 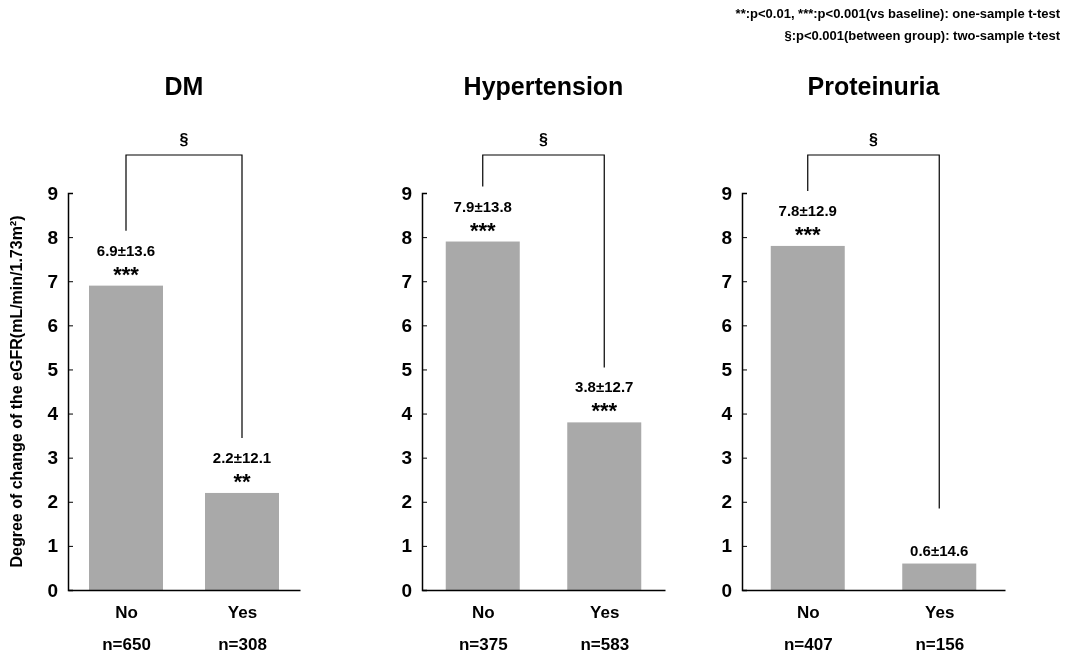 What do you see at coordinates (126, 250) in the screenshot?
I see `data-label: 6.9±13.6` at bounding box center [126, 250].